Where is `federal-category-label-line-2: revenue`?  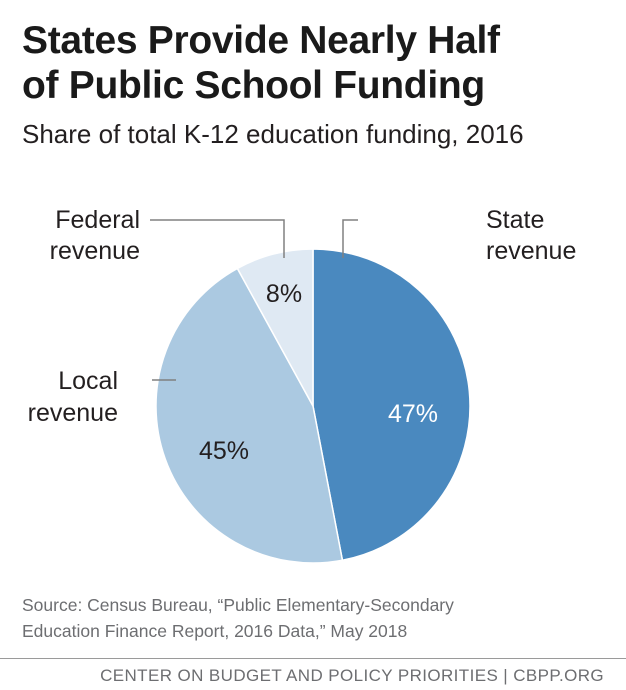
federal-category-label-line-2: revenue is located at coordinates (95, 251).